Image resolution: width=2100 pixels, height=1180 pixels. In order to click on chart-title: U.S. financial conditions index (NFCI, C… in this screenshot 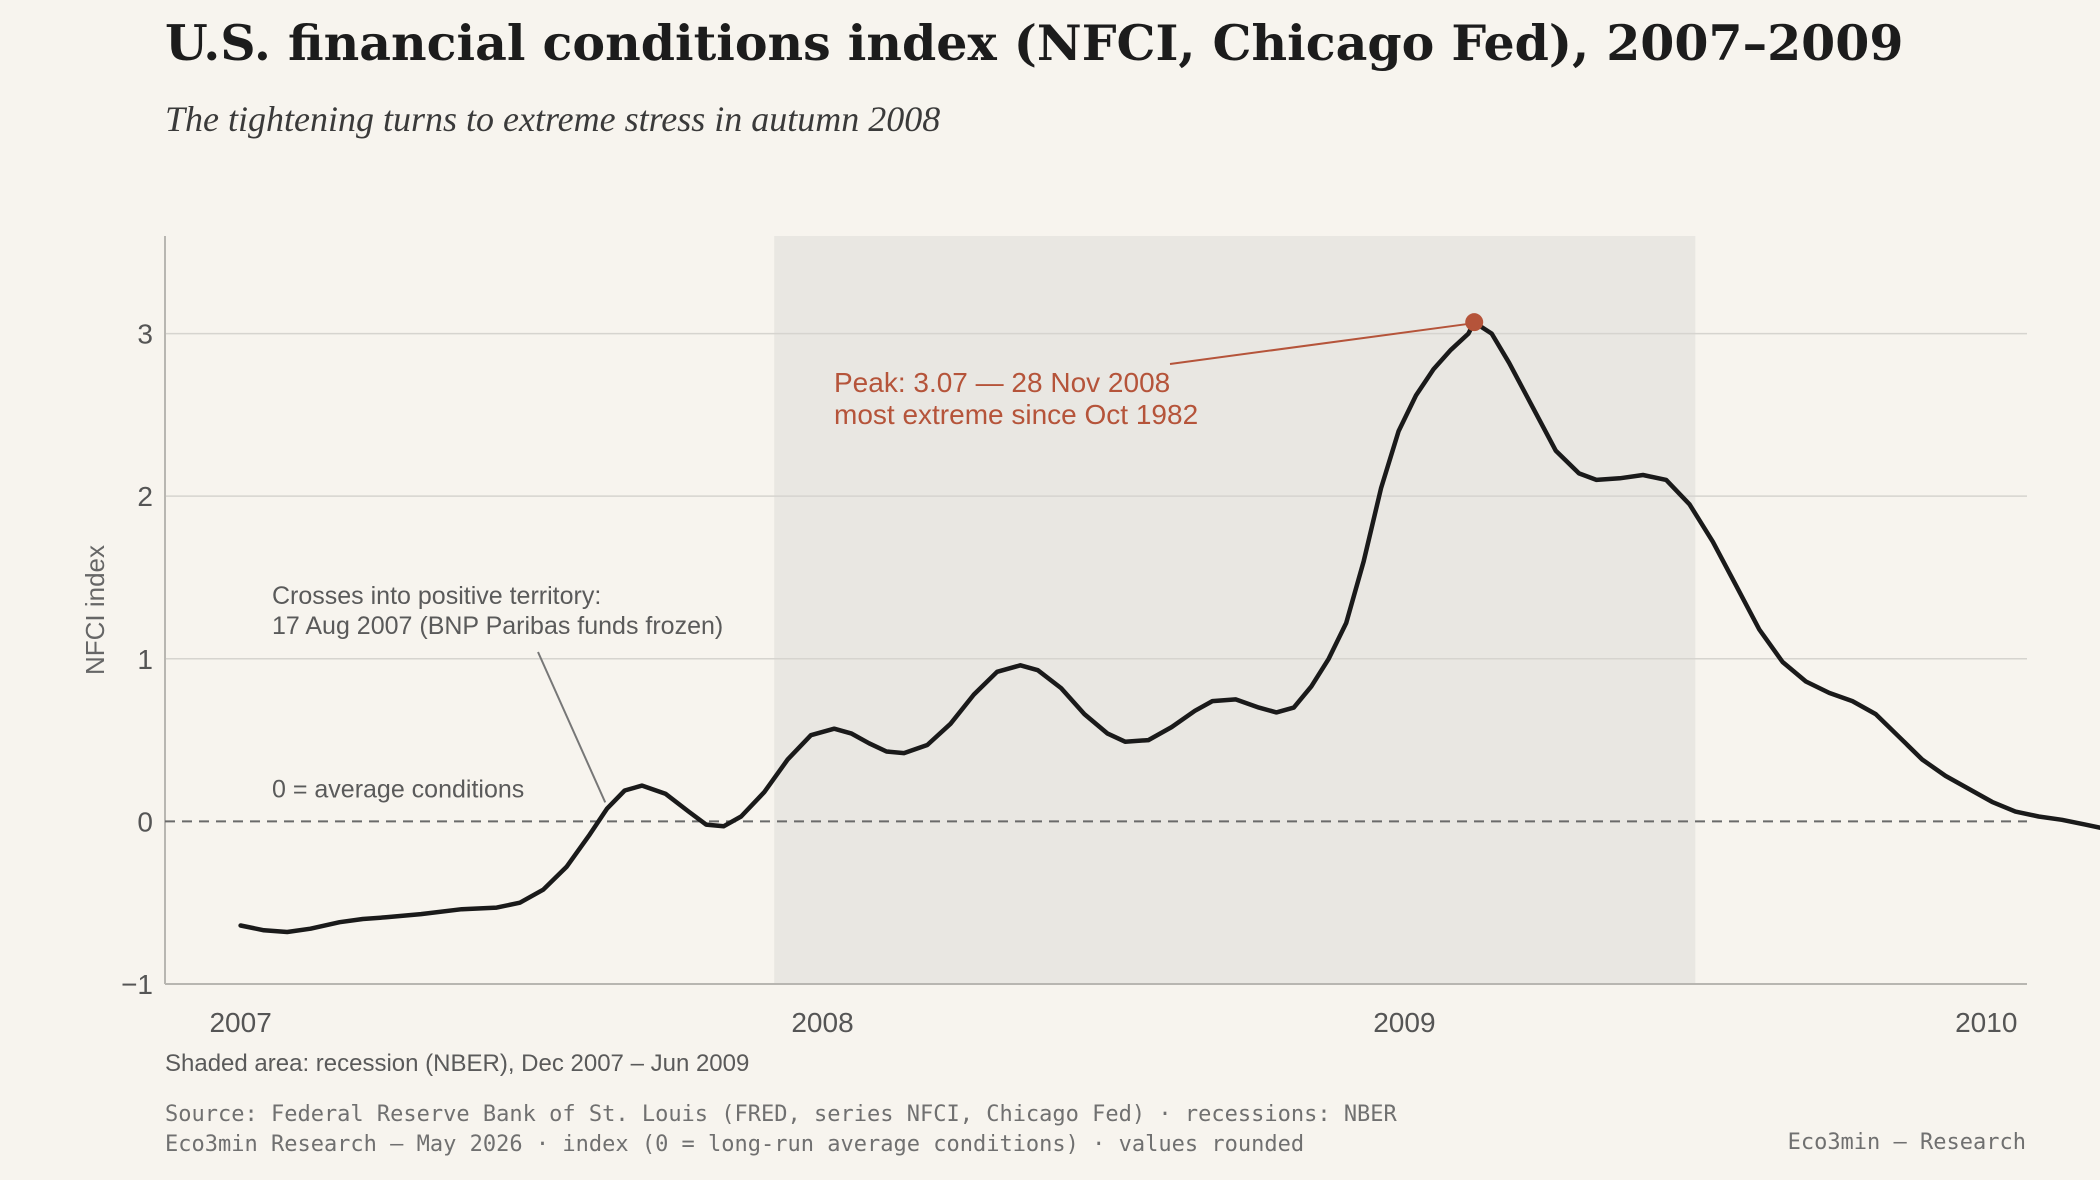, I will do `click(1034, 43)`.